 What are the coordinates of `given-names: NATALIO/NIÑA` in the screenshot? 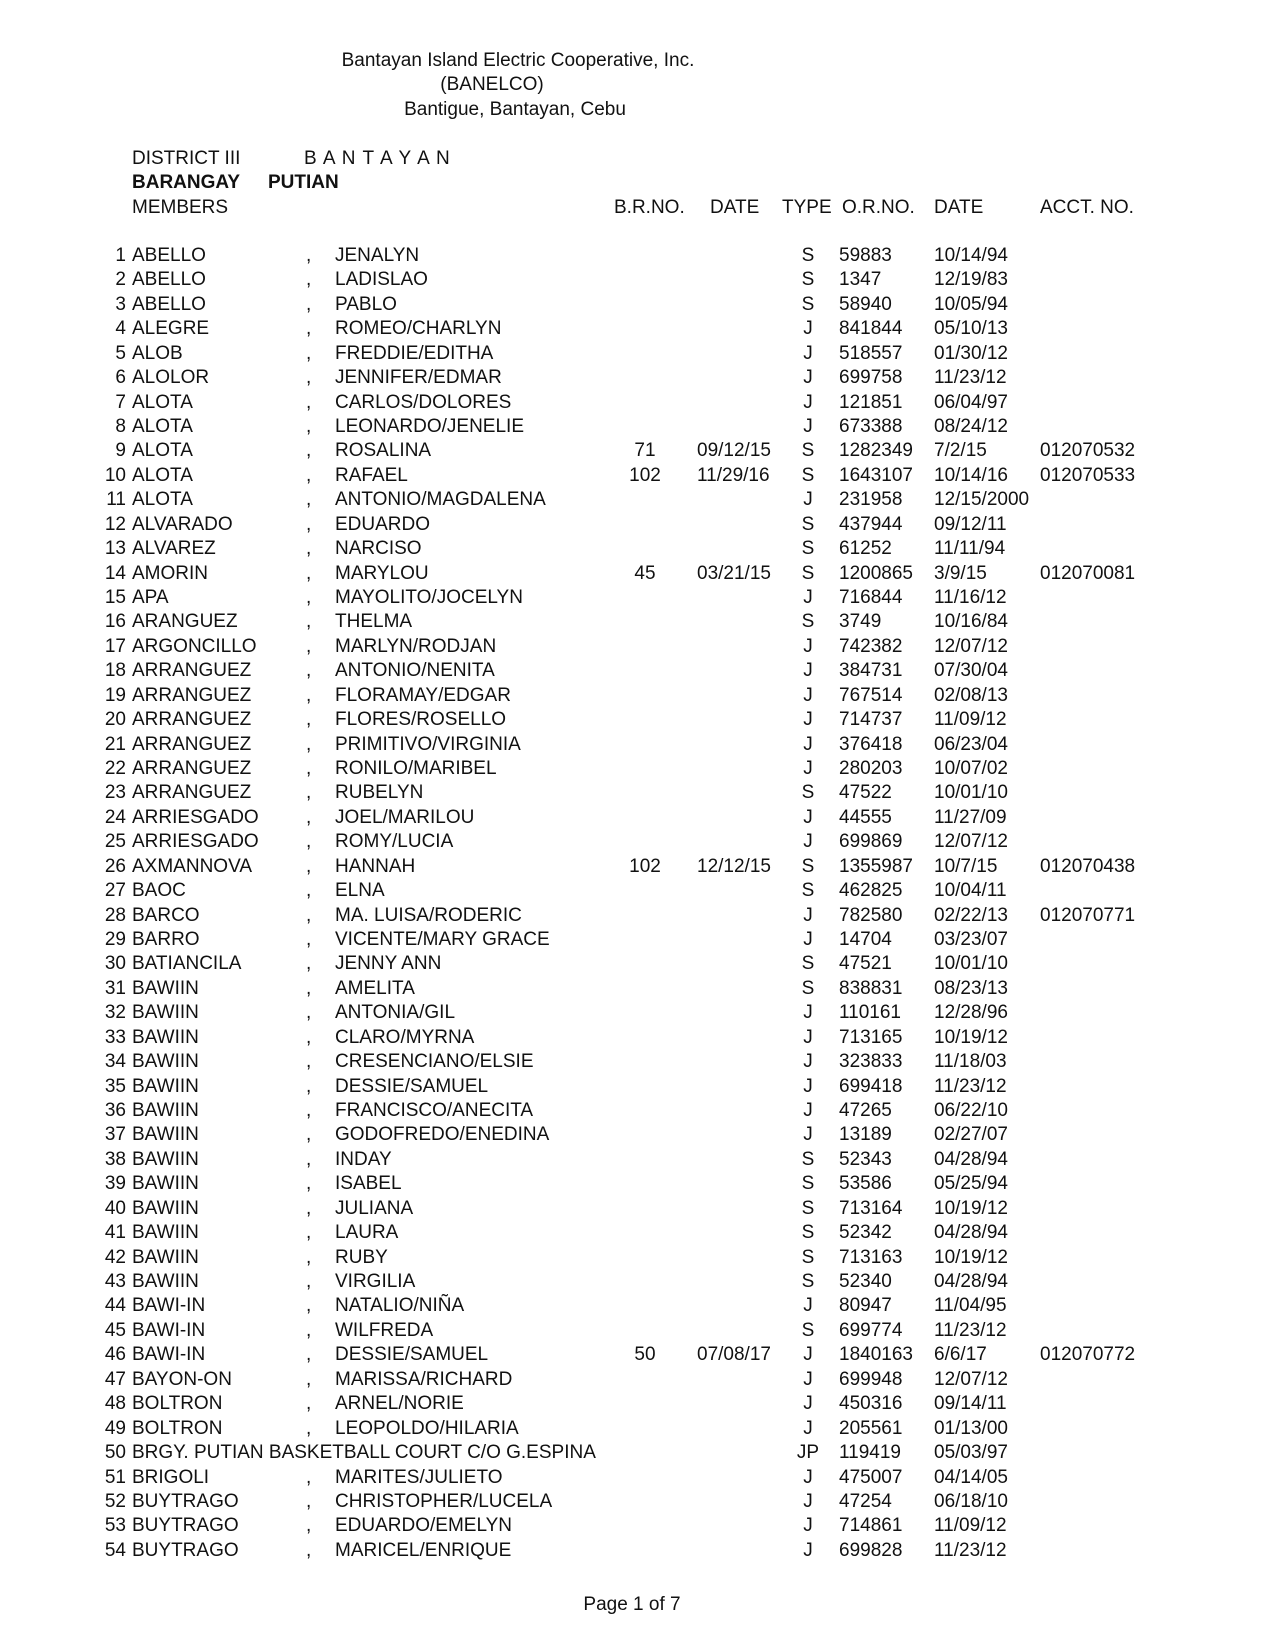 It's located at (400, 1306).